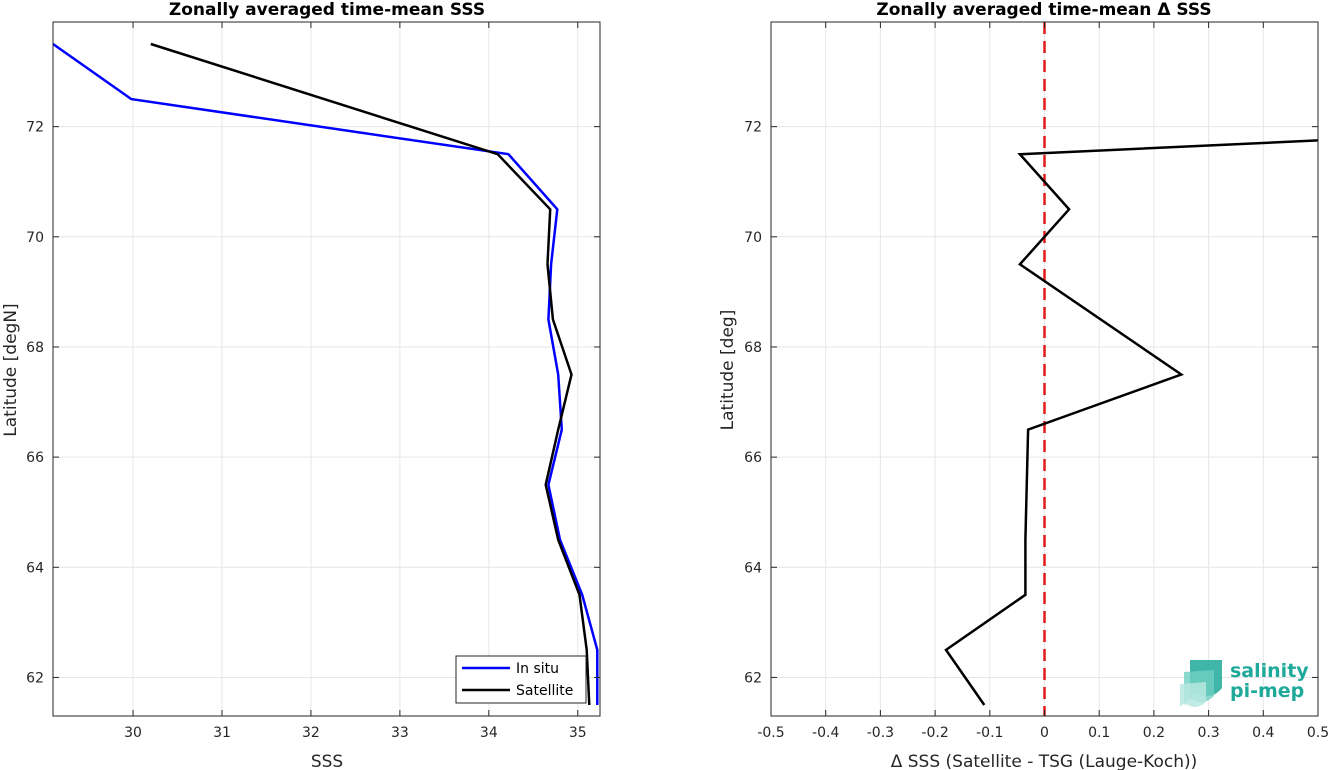 The width and height of the screenshot is (1330, 770). Describe the element at coordinates (1267, 691) in the screenshot. I see `logo-line-2: pi-mep` at that location.